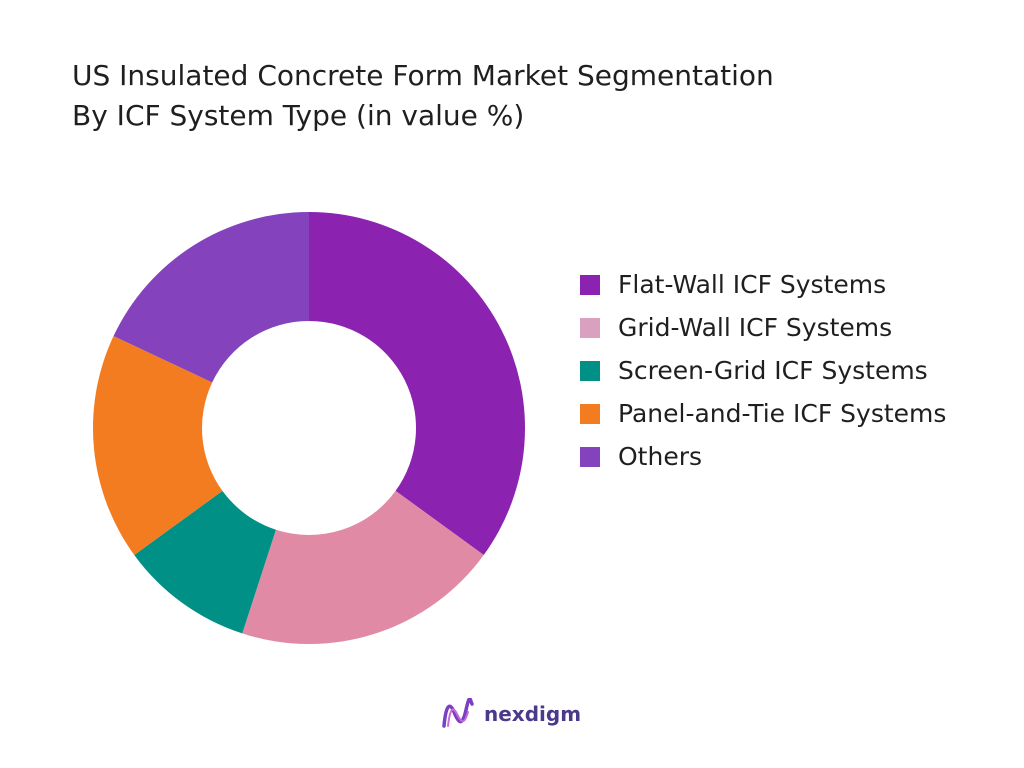 Image resolution: width=1024 pixels, height=768 pixels. I want to click on donut-slice-screen-grid-icf-systems, so click(205, 562).